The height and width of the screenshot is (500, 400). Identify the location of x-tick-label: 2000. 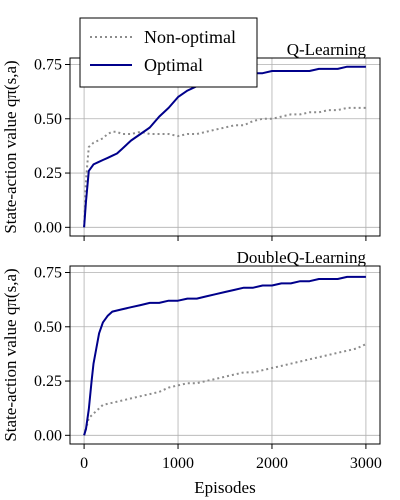
(272, 463).